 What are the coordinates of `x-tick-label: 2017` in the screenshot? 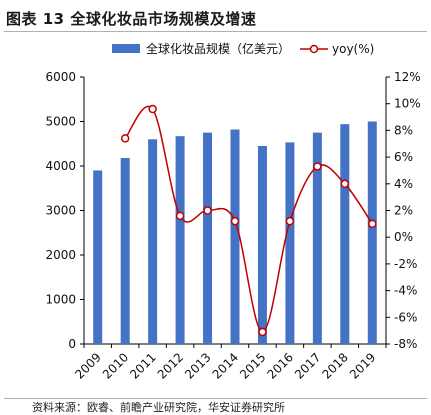 It's located at (307, 365).